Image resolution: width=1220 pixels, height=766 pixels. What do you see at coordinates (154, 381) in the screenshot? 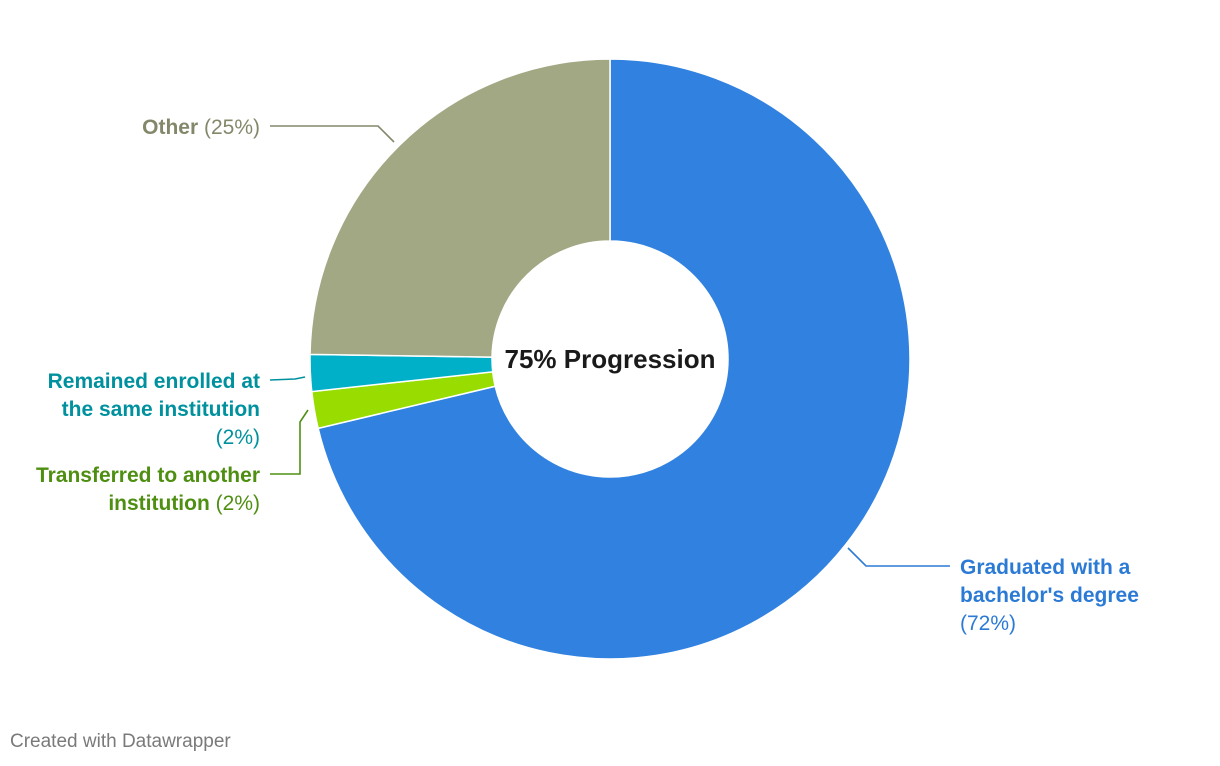
I see `slice-label-line: Remained enrolled at` at bounding box center [154, 381].